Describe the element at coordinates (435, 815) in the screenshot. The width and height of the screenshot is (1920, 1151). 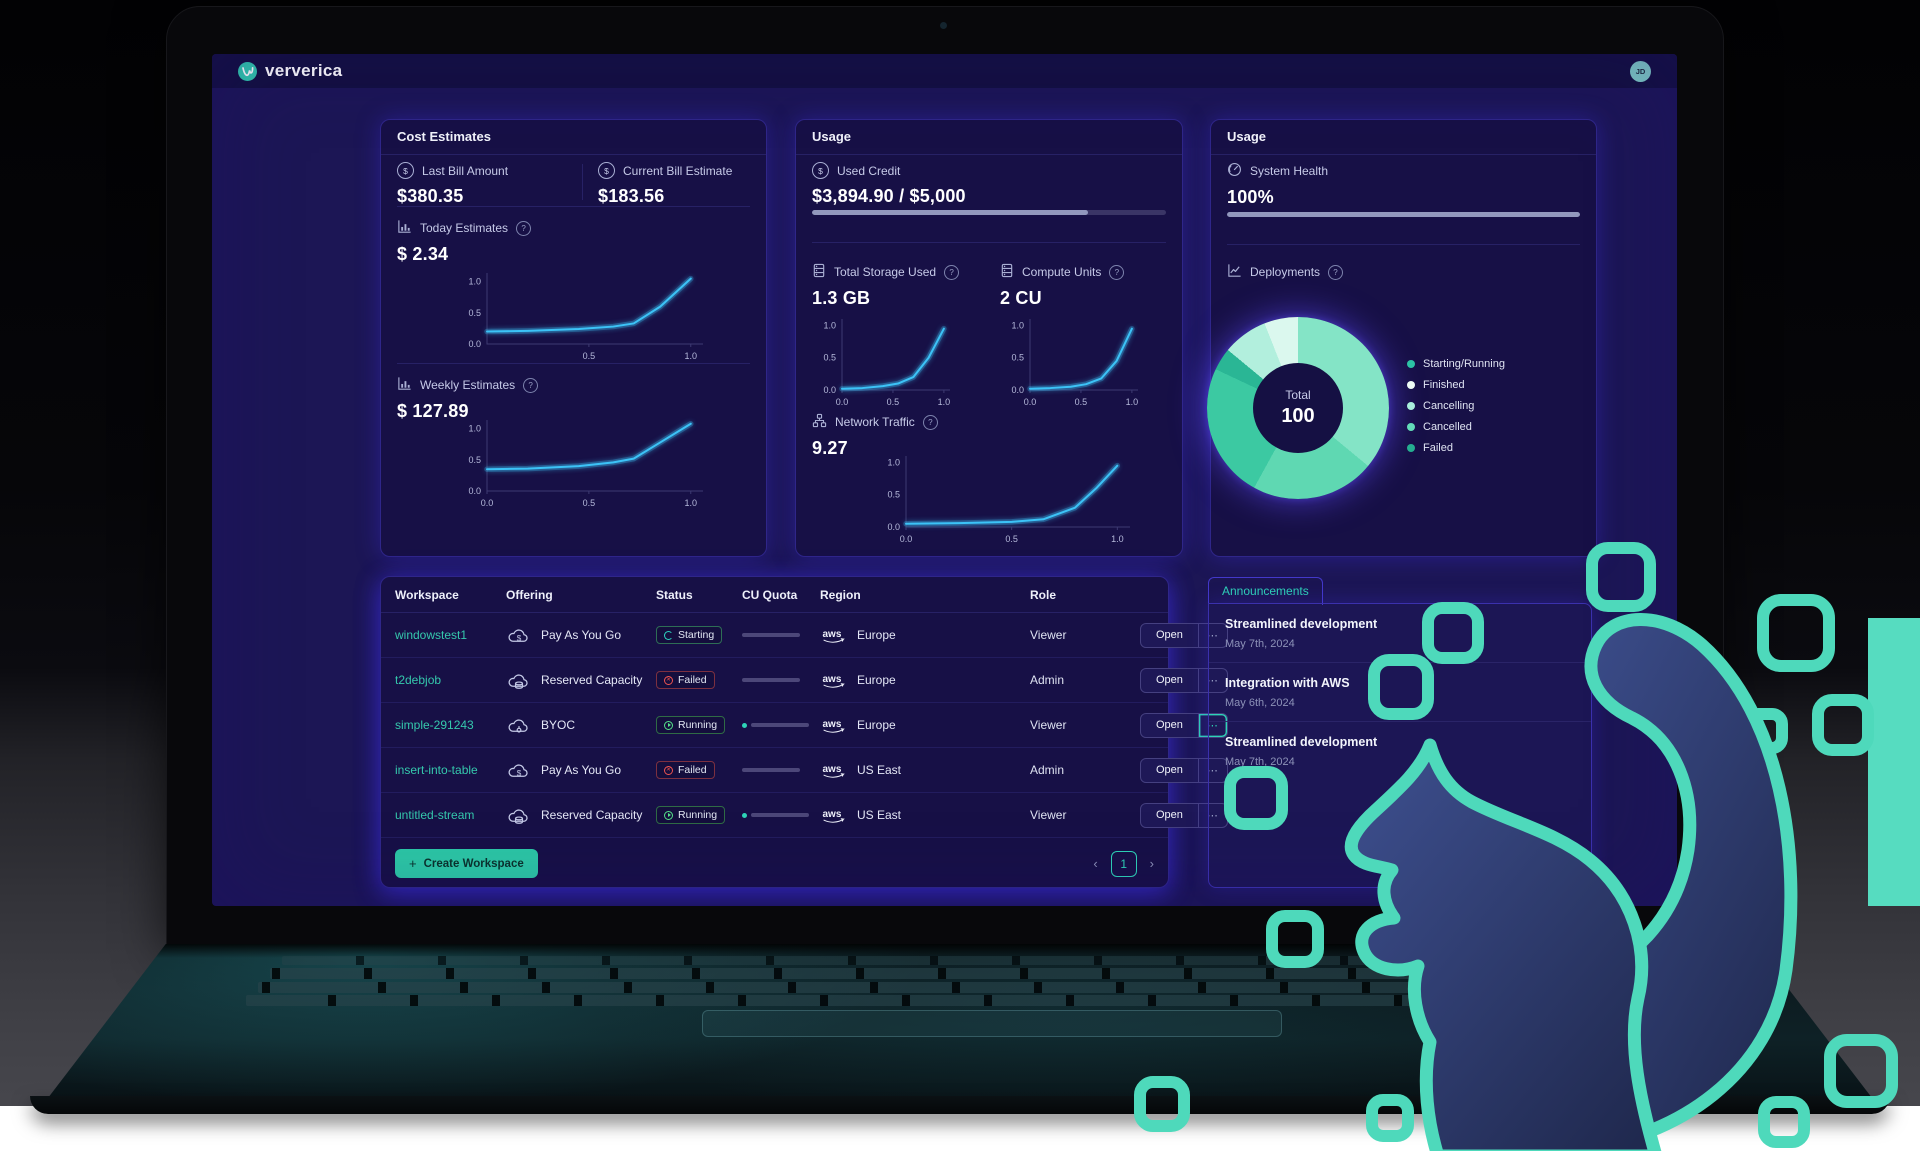
I see `workspace-link: untitled-stream` at that location.